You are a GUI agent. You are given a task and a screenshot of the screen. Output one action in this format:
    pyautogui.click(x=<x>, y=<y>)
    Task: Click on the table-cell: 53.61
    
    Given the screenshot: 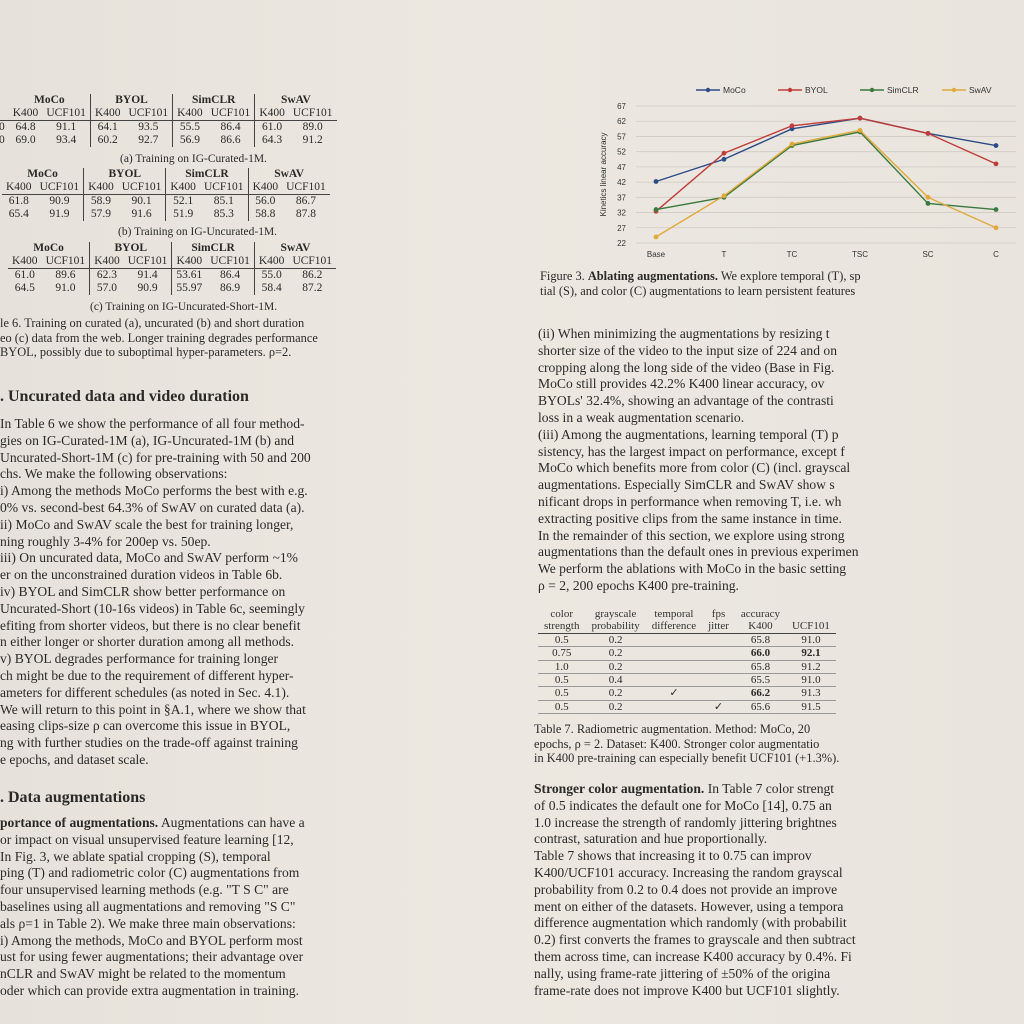 What is the action you would take?
    pyautogui.click(x=189, y=275)
    